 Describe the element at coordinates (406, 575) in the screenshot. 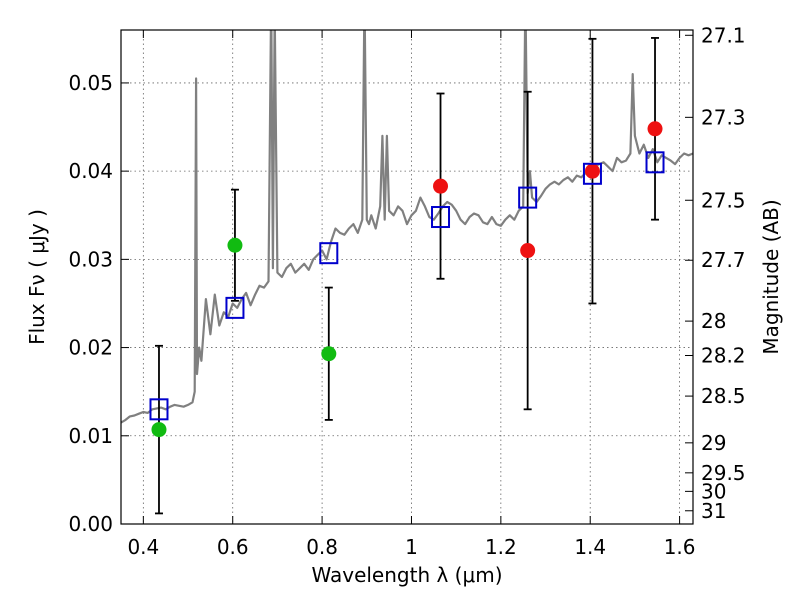

I see `x-axis-title: Wavelength λ (μm)` at that location.